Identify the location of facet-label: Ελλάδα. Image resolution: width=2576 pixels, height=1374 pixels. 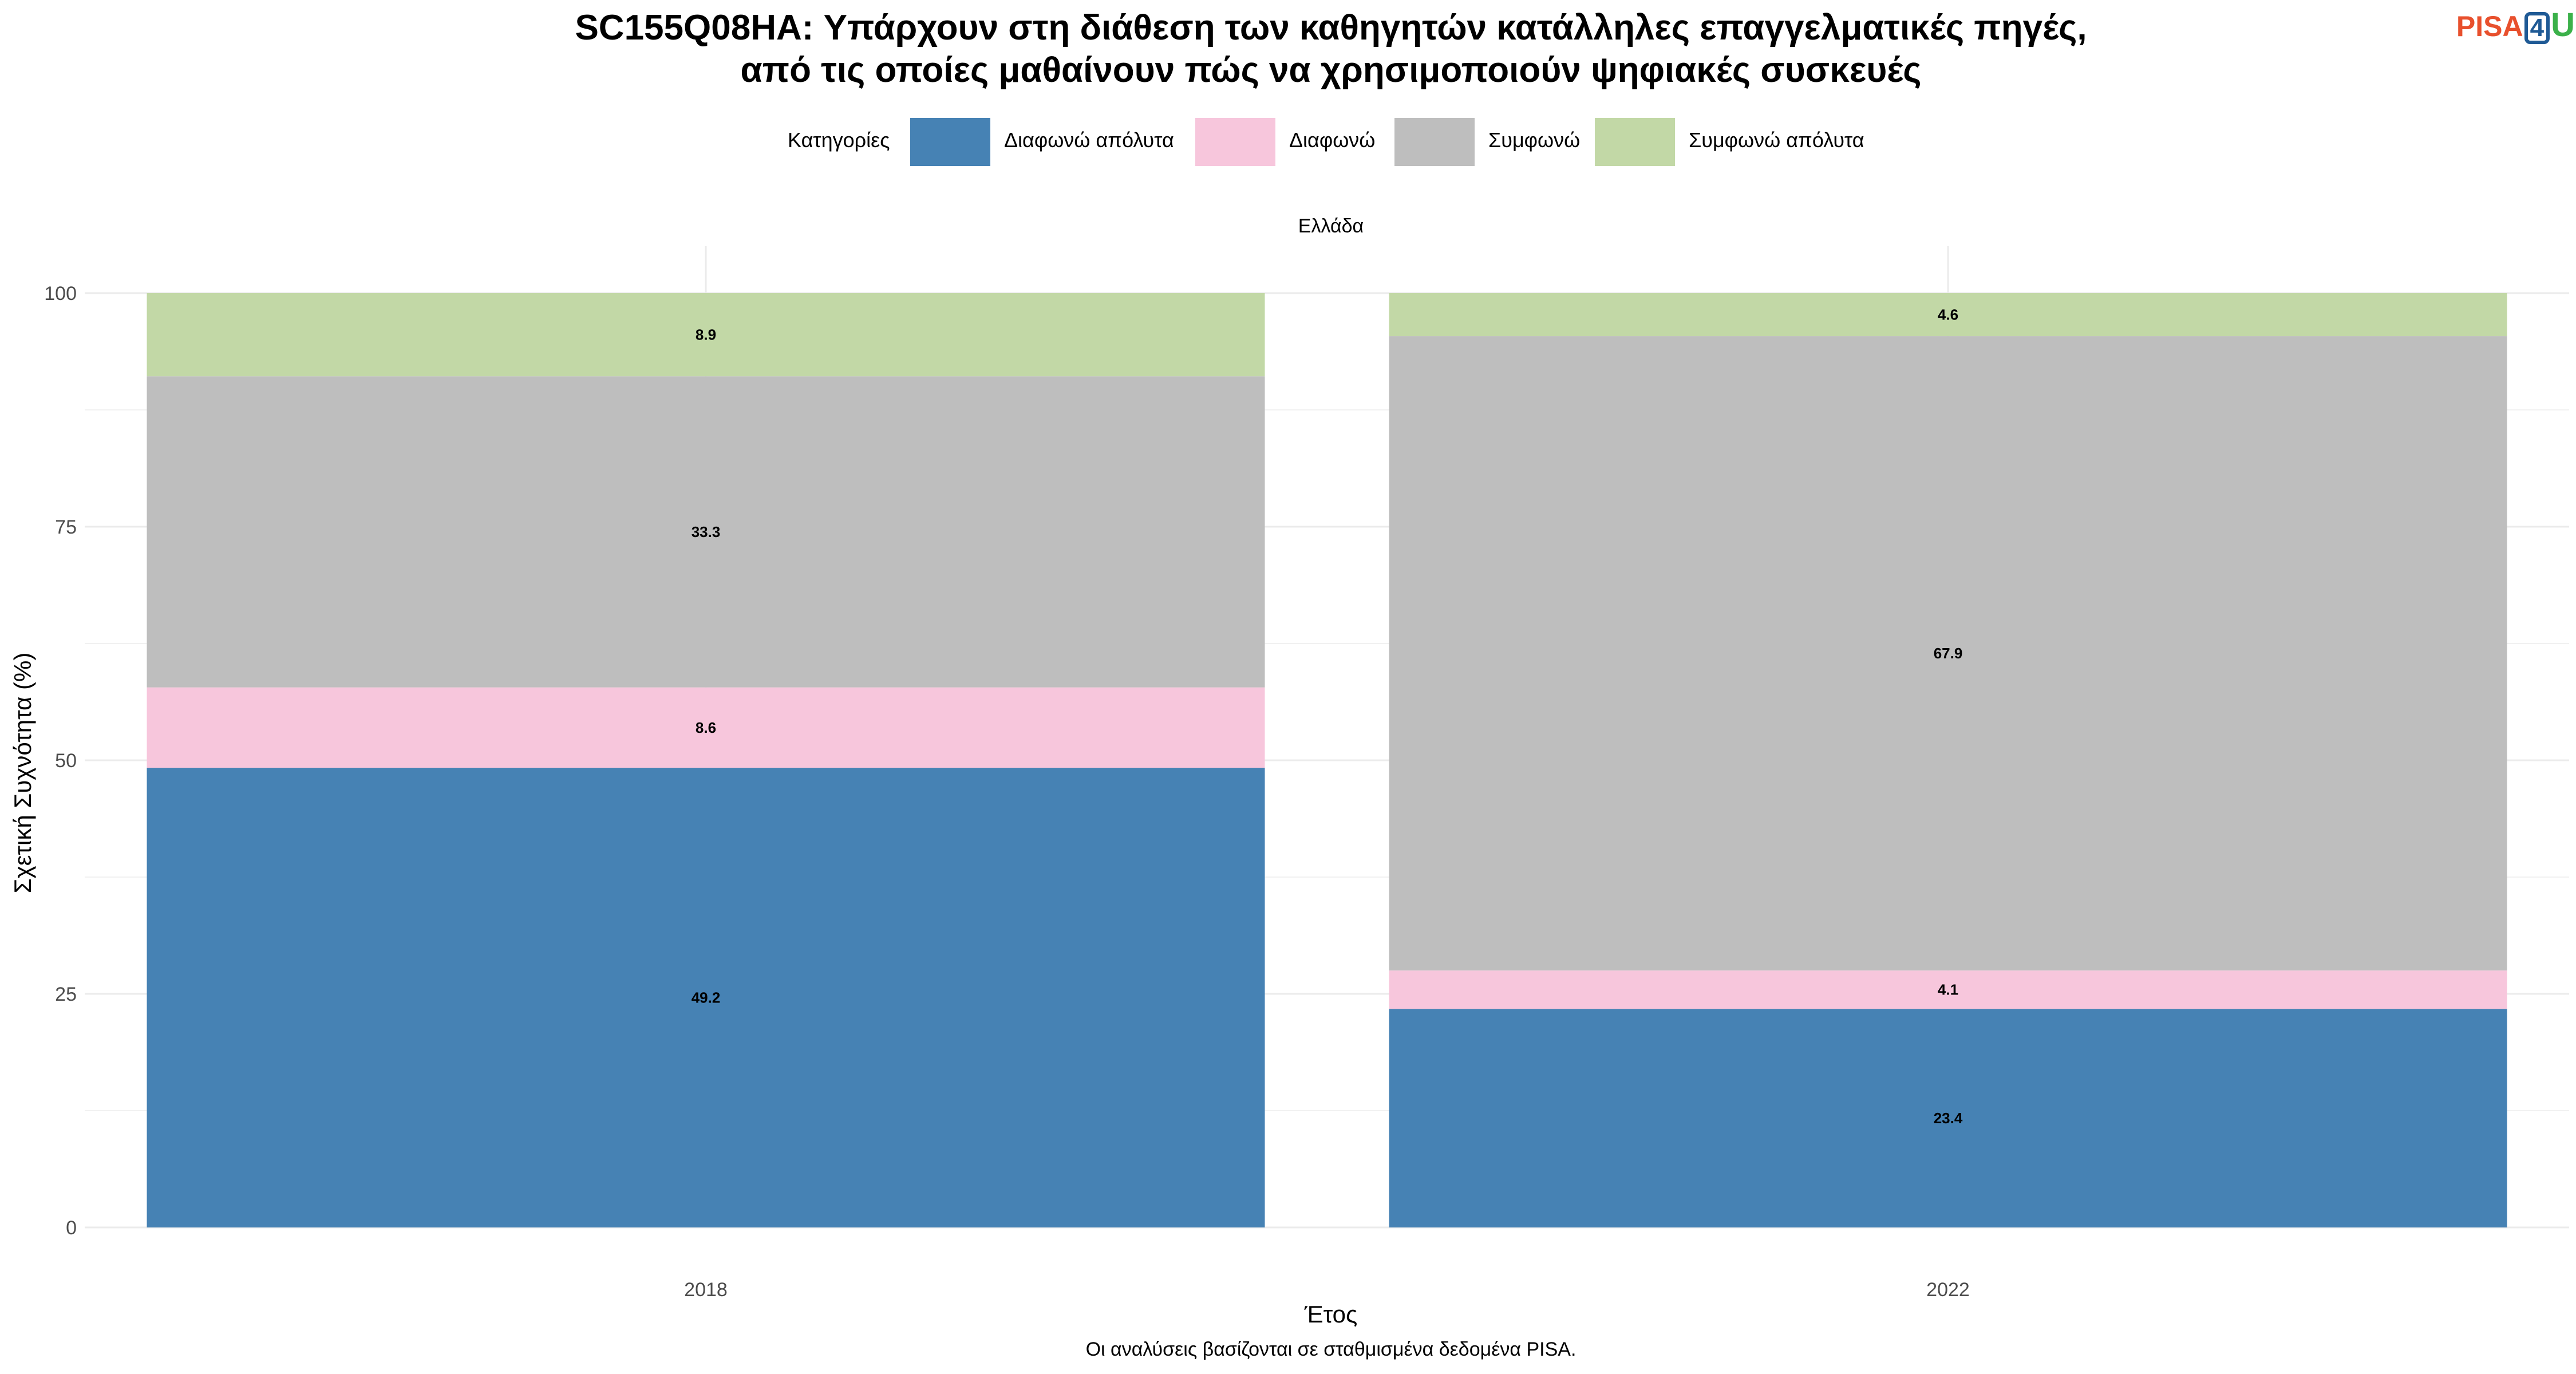
(1331, 226).